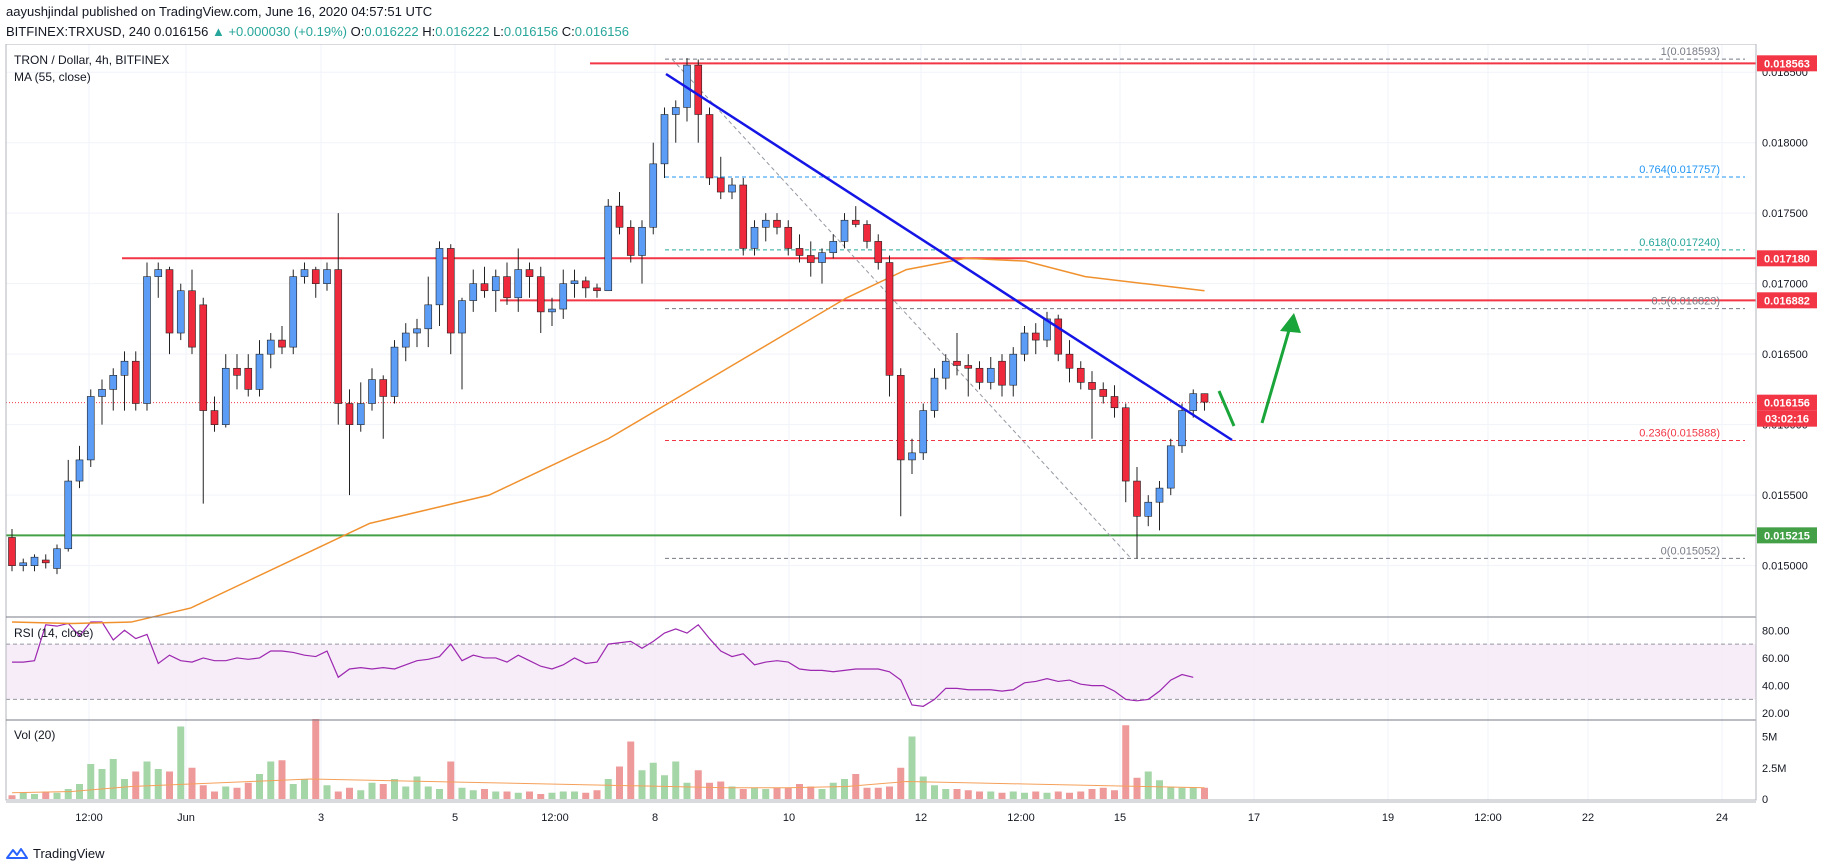 This screenshot has width=1828, height=868. Describe the element at coordinates (1765, 800) in the screenshot. I see `volume-tick-label: 0` at that location.